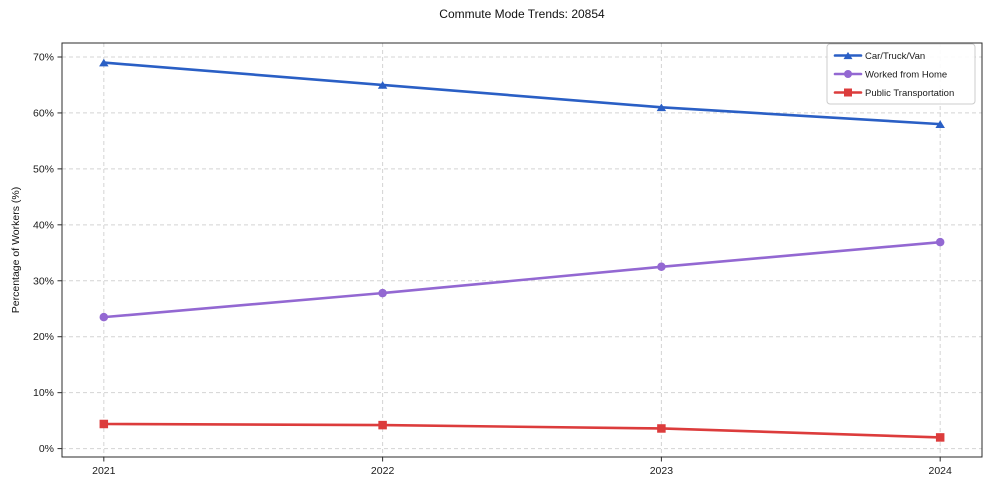 The width and height of the screenshot is (990, 490). Describe the element at coordinates (383, 471) in the screenshot. I see `x-tick-label: 2022` at that location.